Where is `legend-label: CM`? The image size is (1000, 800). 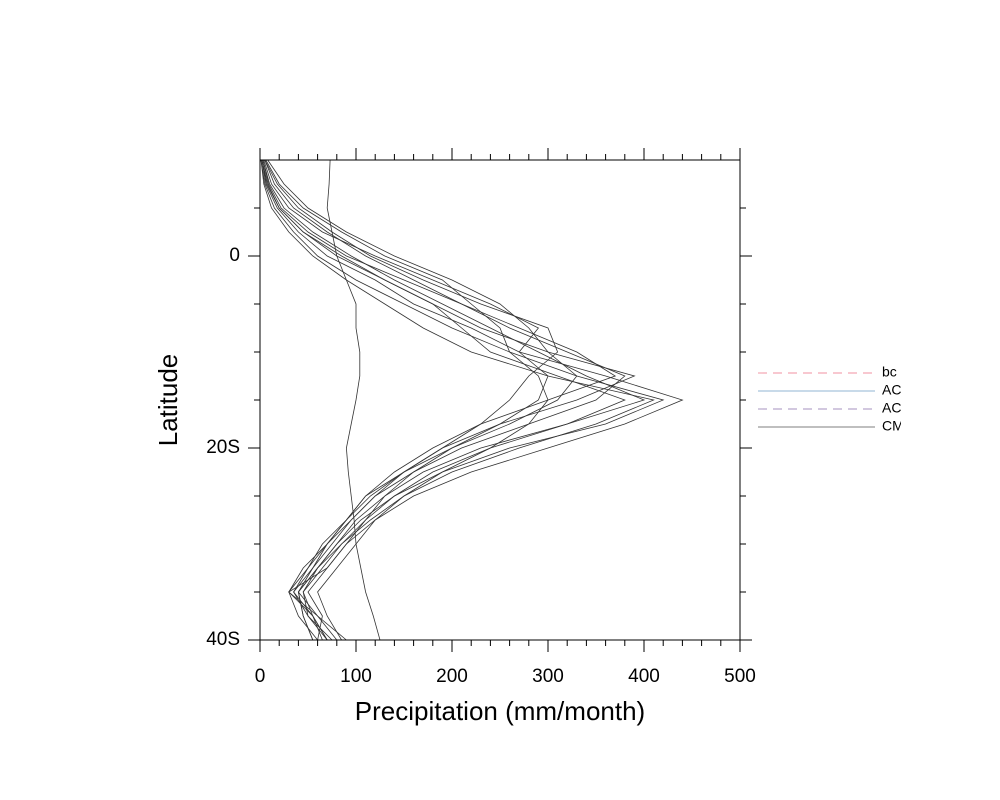 legend-label: CM is located at coordinates (893, 426).